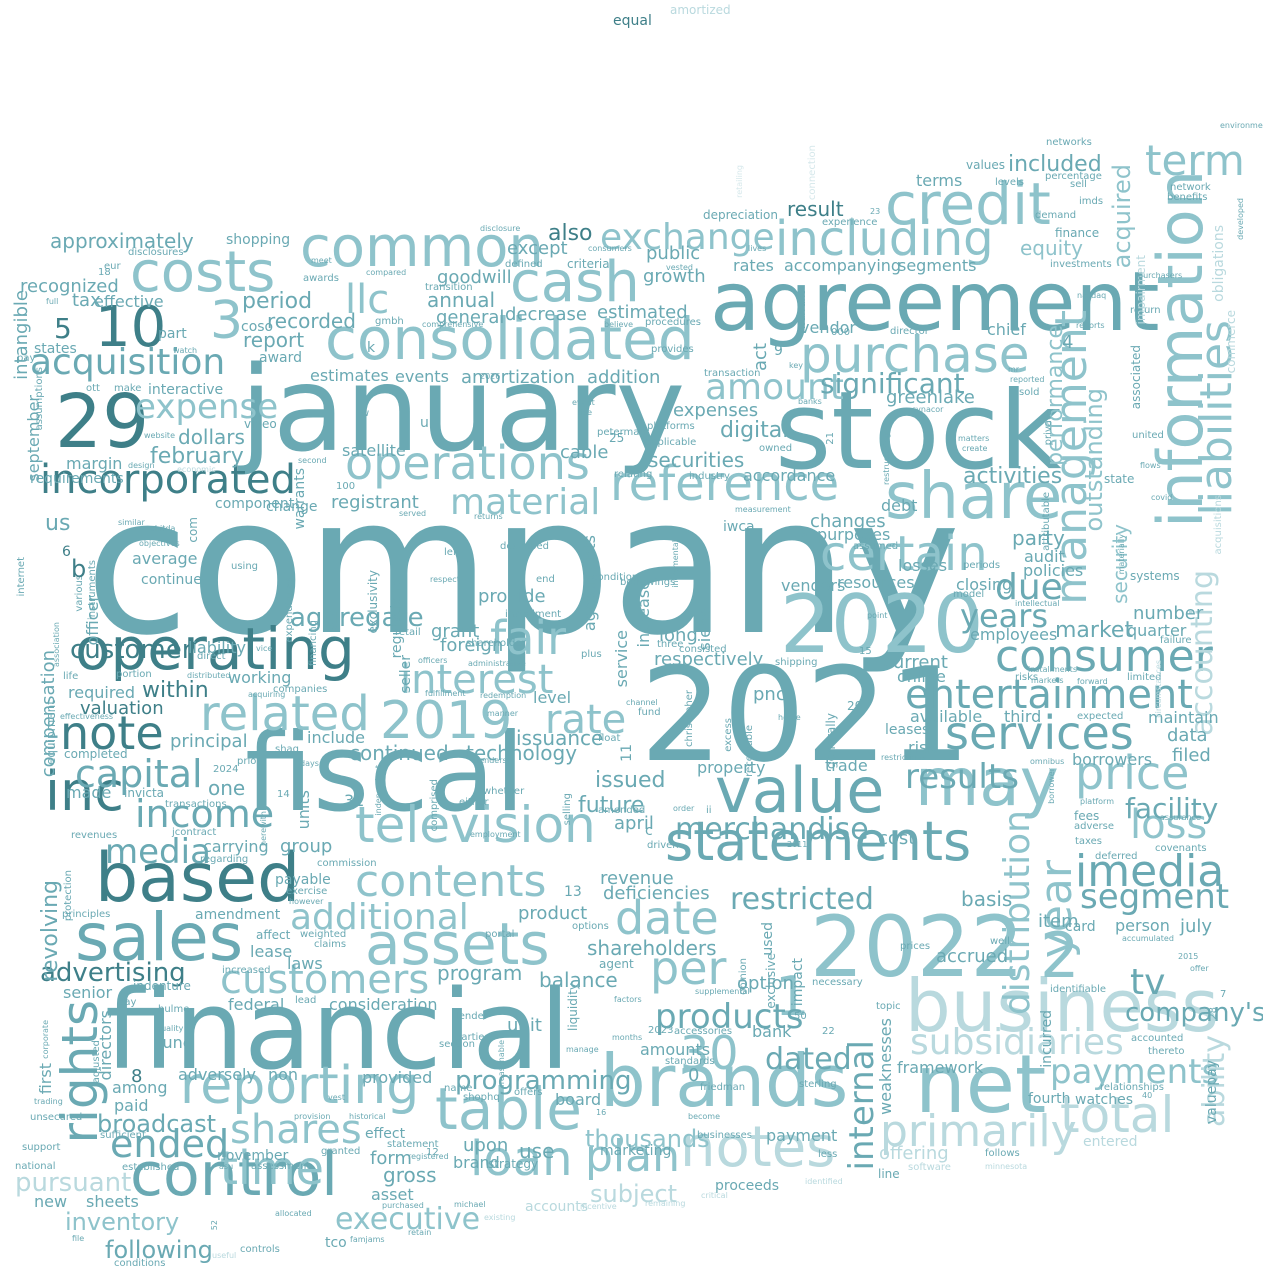 The width and height of the screenshot is (1263, 1280). I want to click on word-broadcast: broadcast, so click(157, 1124).